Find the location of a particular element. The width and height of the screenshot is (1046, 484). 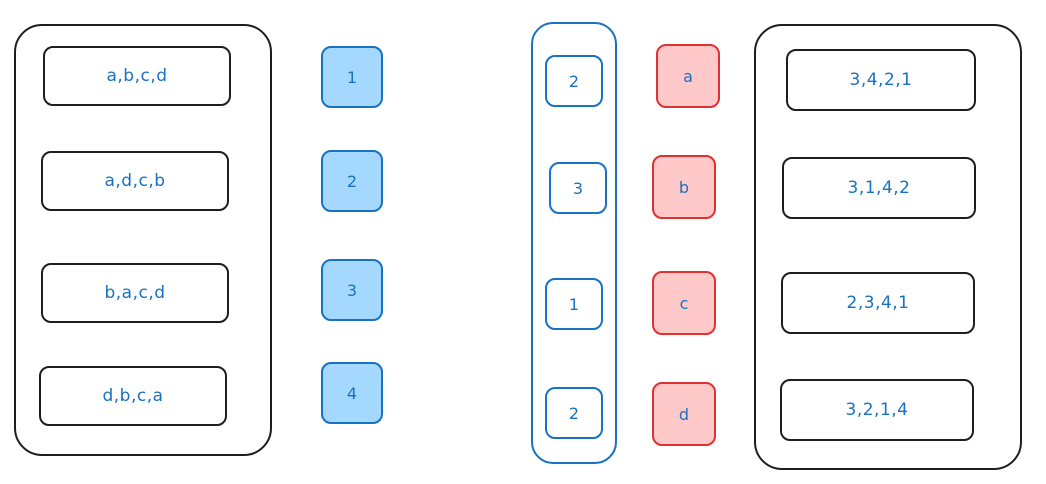

right-letter-box-b: b is located at coordinates (684, 187).